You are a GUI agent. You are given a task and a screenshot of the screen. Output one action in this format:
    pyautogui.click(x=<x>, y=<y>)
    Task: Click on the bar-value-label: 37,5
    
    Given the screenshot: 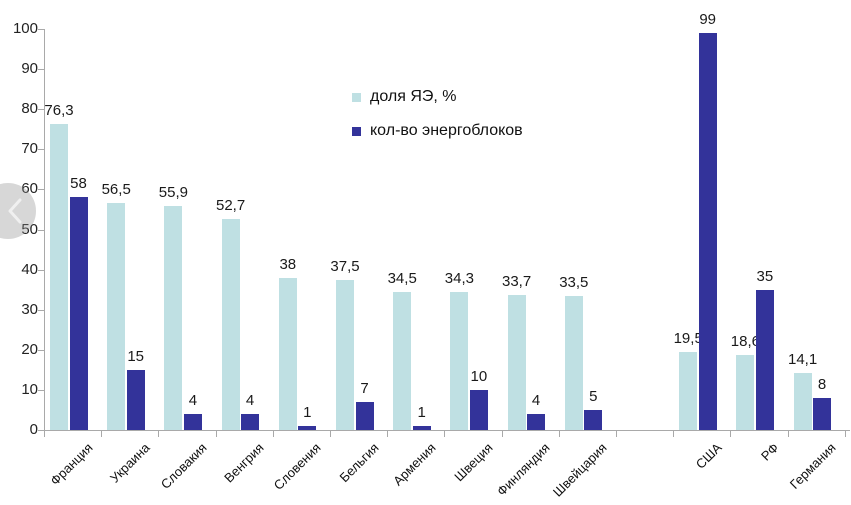 What is the action you would take?
    pyautogui.click(x=345, y=266)
    